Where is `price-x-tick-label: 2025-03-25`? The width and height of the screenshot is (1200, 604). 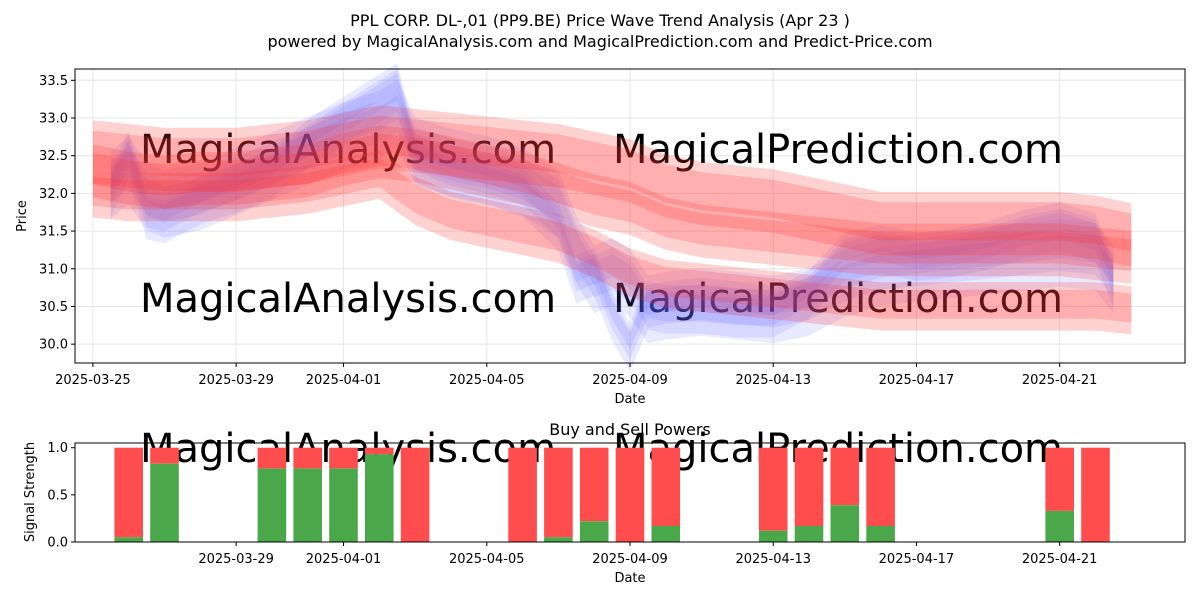 price-x-tick-label: 2025-03-25 is located at coordinates (93, 380).